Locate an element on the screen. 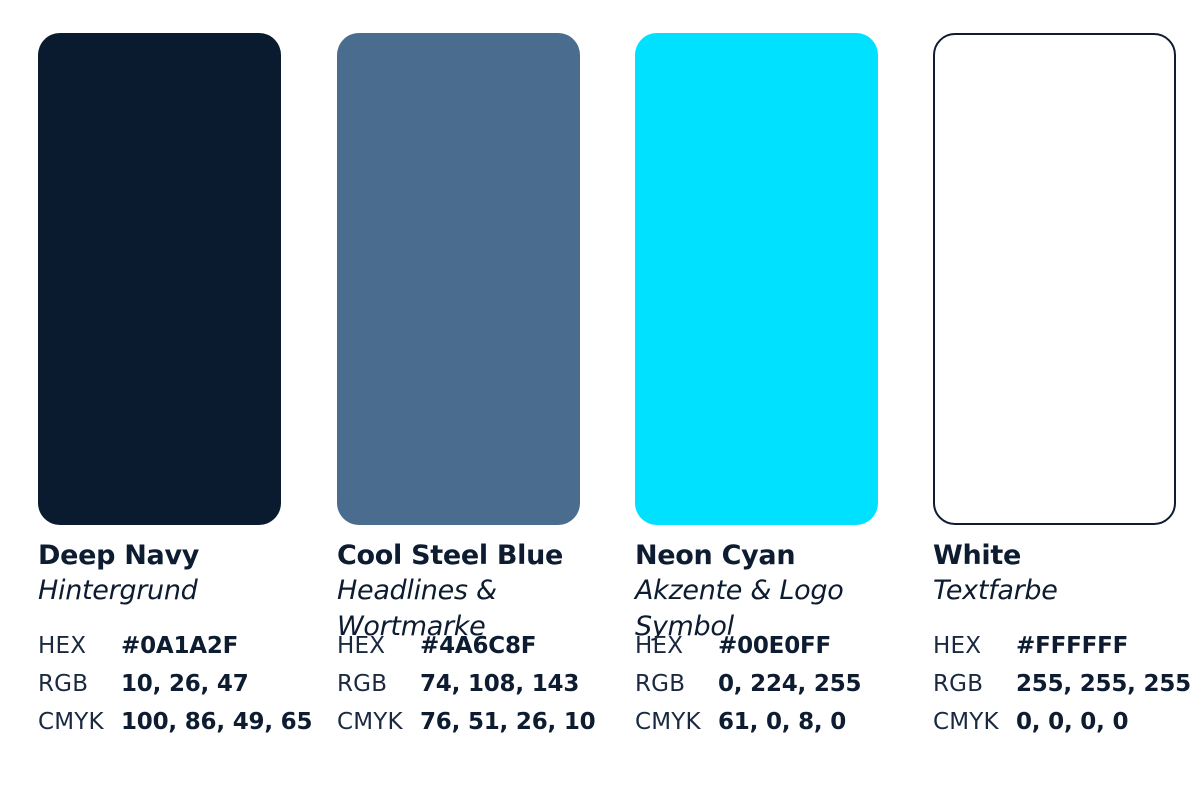  spec-row-cmyk: CMYK 76, 51, 26, 10 is located at coordinates (487, 722).